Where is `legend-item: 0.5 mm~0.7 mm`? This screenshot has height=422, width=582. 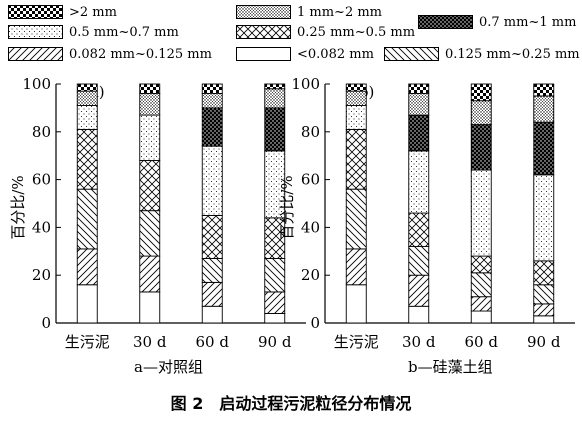
legend-item: 0.5 mm~0.7 mm is located at coordinates (93, 32).